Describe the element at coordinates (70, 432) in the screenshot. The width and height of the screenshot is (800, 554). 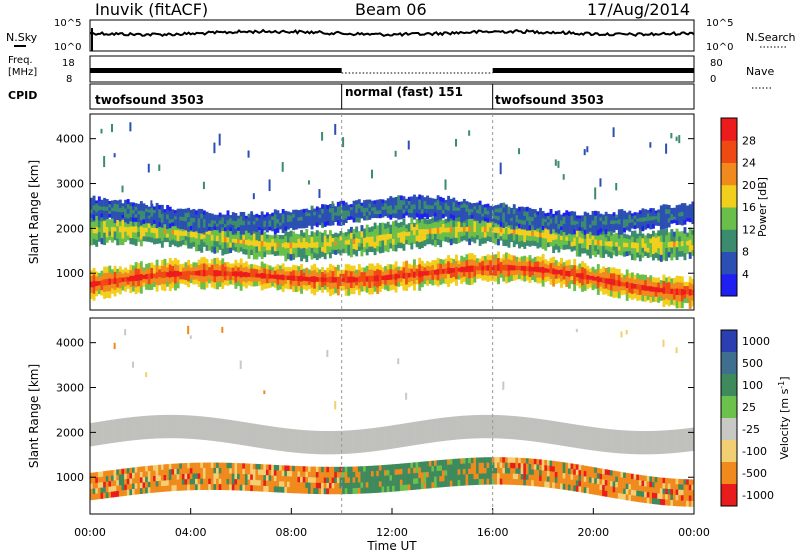
I see `y-tick-label: 2000` at that location.